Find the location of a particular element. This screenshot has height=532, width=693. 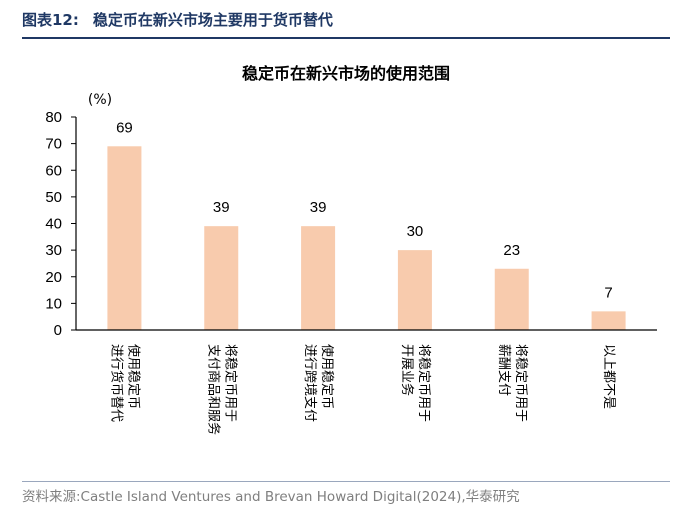

y-axis-ticks: 0 10 20 30 40 50 60 70 80 is located at coordinates (60, 224).